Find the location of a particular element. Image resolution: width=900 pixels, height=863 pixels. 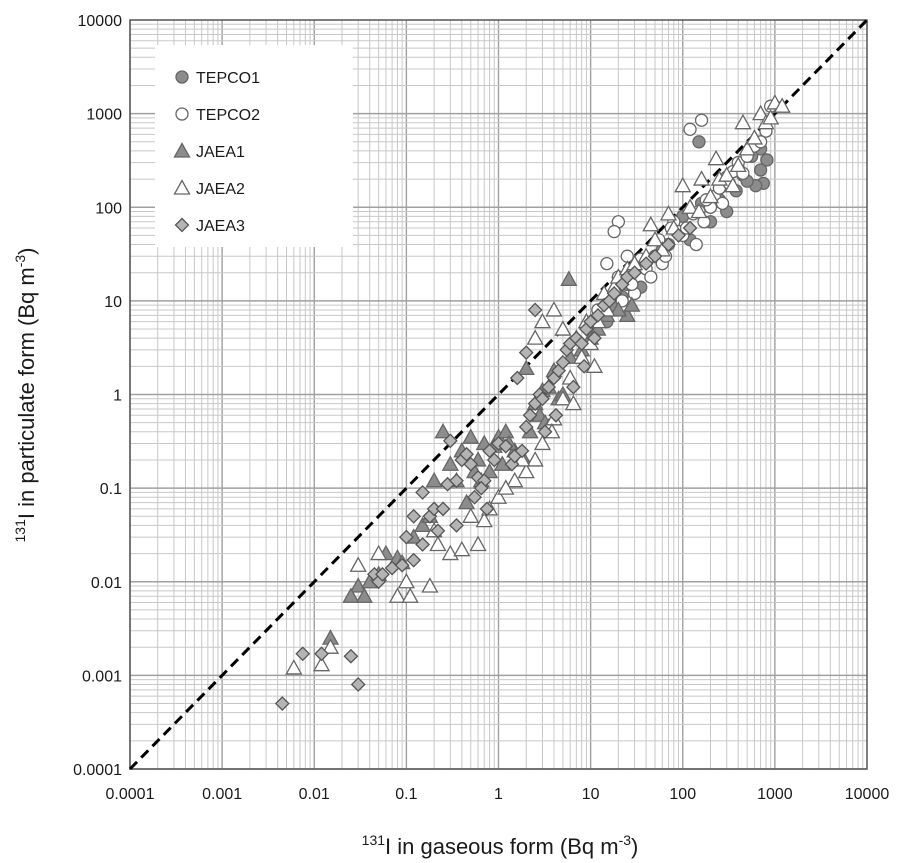

x-axis-title-isotope: 131 is located at coordinates (374, 840).